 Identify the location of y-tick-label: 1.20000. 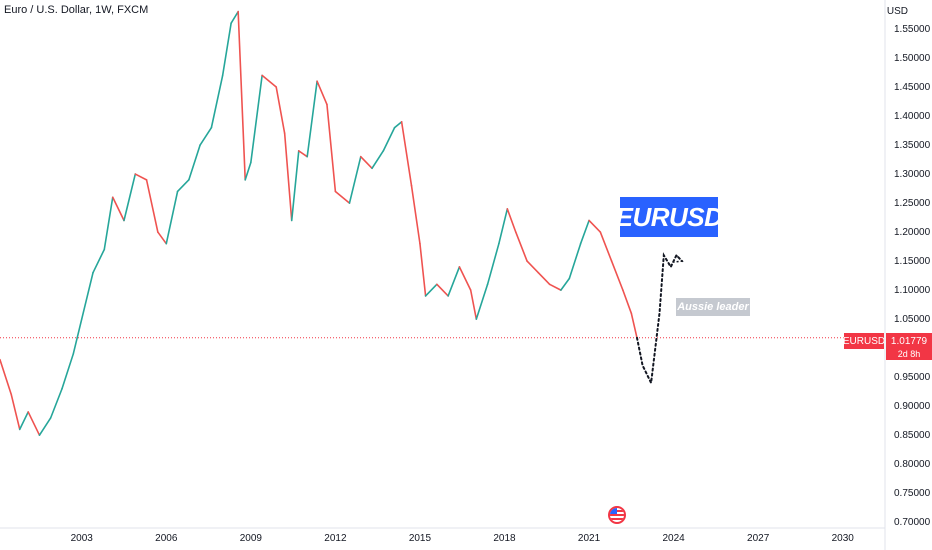
(912, 232).